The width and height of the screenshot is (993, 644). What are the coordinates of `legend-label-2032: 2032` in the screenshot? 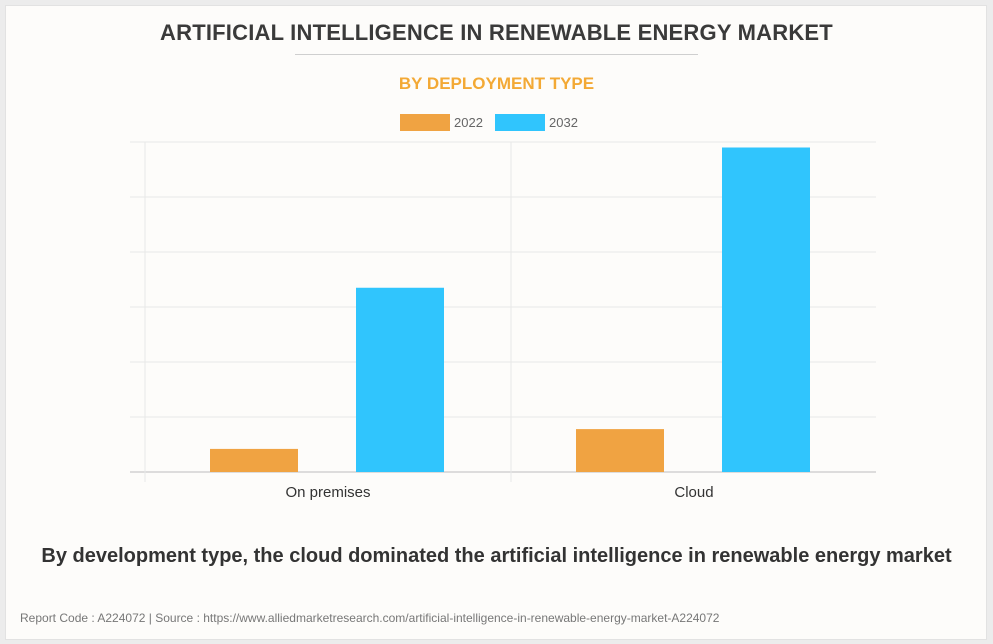 It's located at (563, 122).